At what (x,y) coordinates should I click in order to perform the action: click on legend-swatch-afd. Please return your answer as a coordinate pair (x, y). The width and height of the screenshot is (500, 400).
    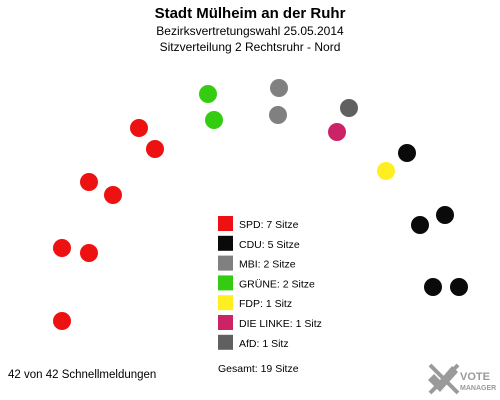
    Looking at the image, I should click on (225, 342).